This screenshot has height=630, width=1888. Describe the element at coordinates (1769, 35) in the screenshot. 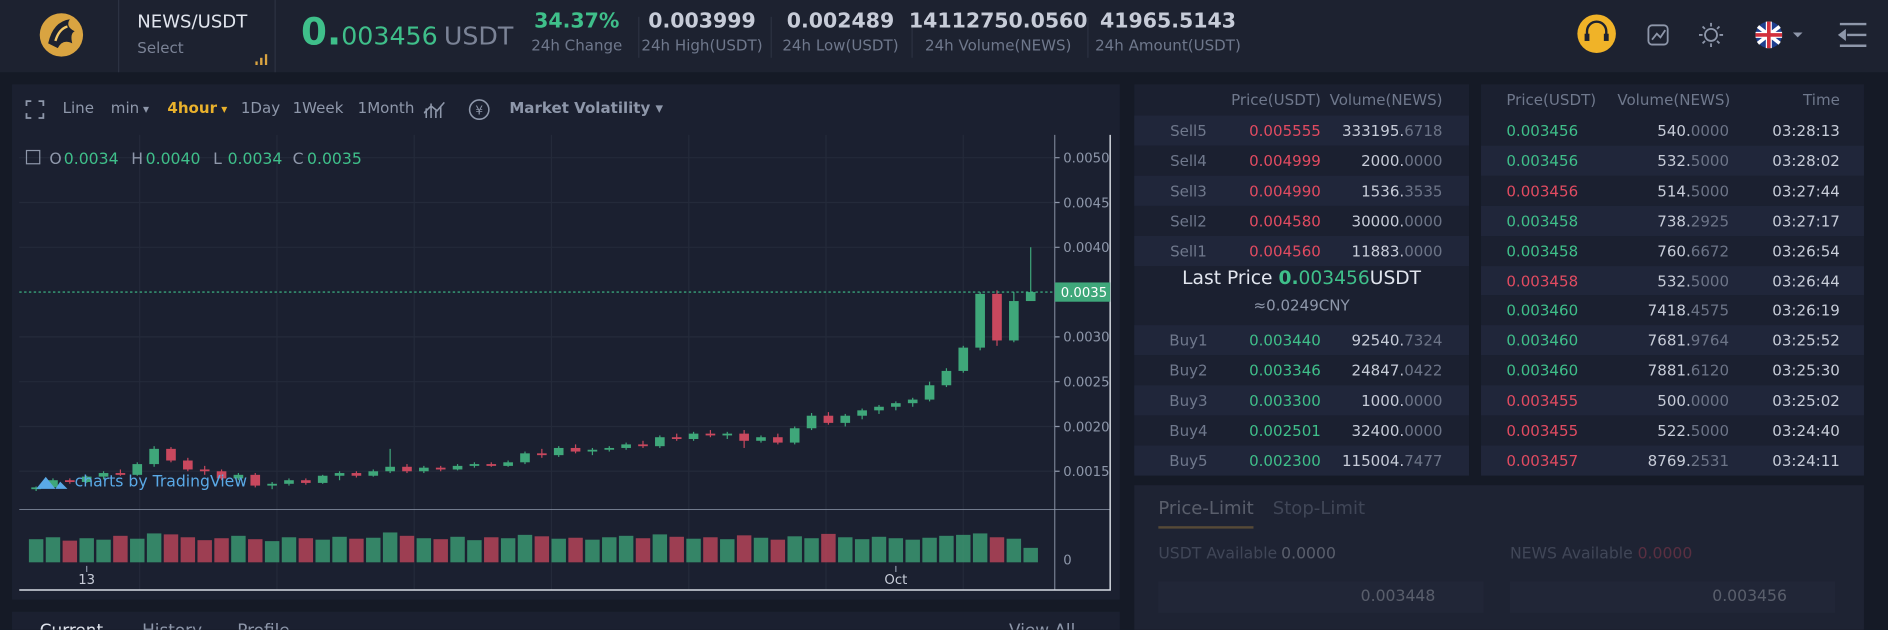

I see `language-flag` at that location.